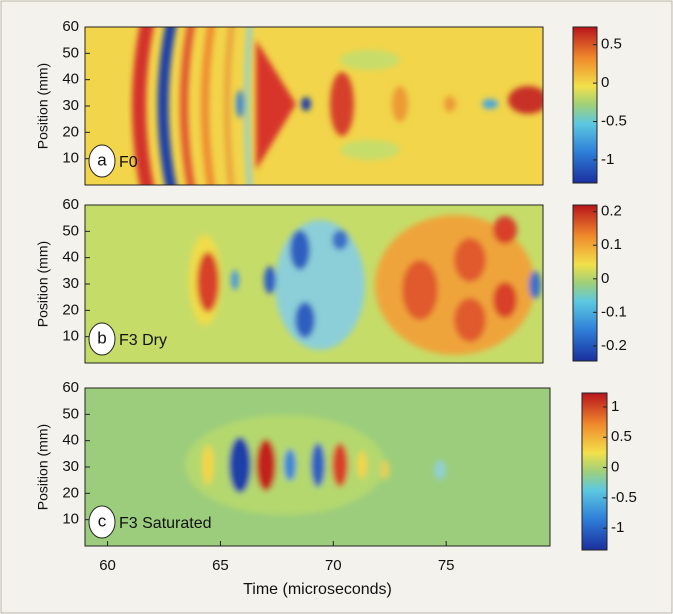 This screenshot has width=673, height=614. What do you see at coordinates (107, 565) in the screenshot?
I see `x-tick-label: 60` at bounding box center [107, 565].